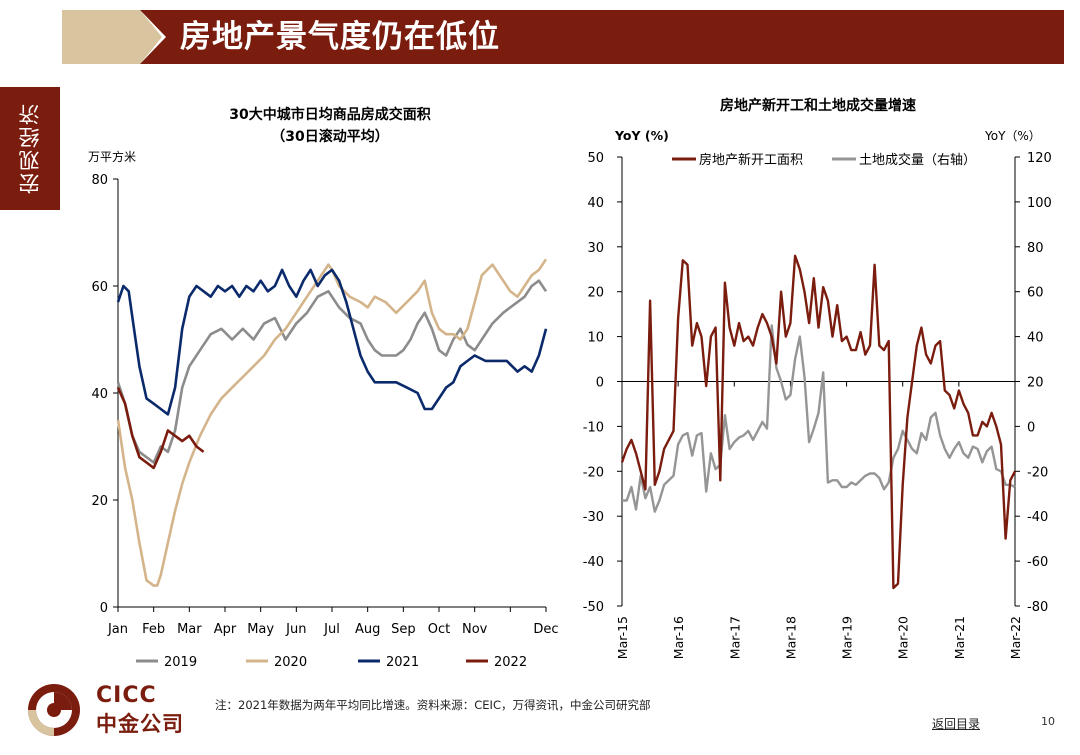 This screenshot has height=755, width=1080. I want to click on header-bar, so click(602, 37).